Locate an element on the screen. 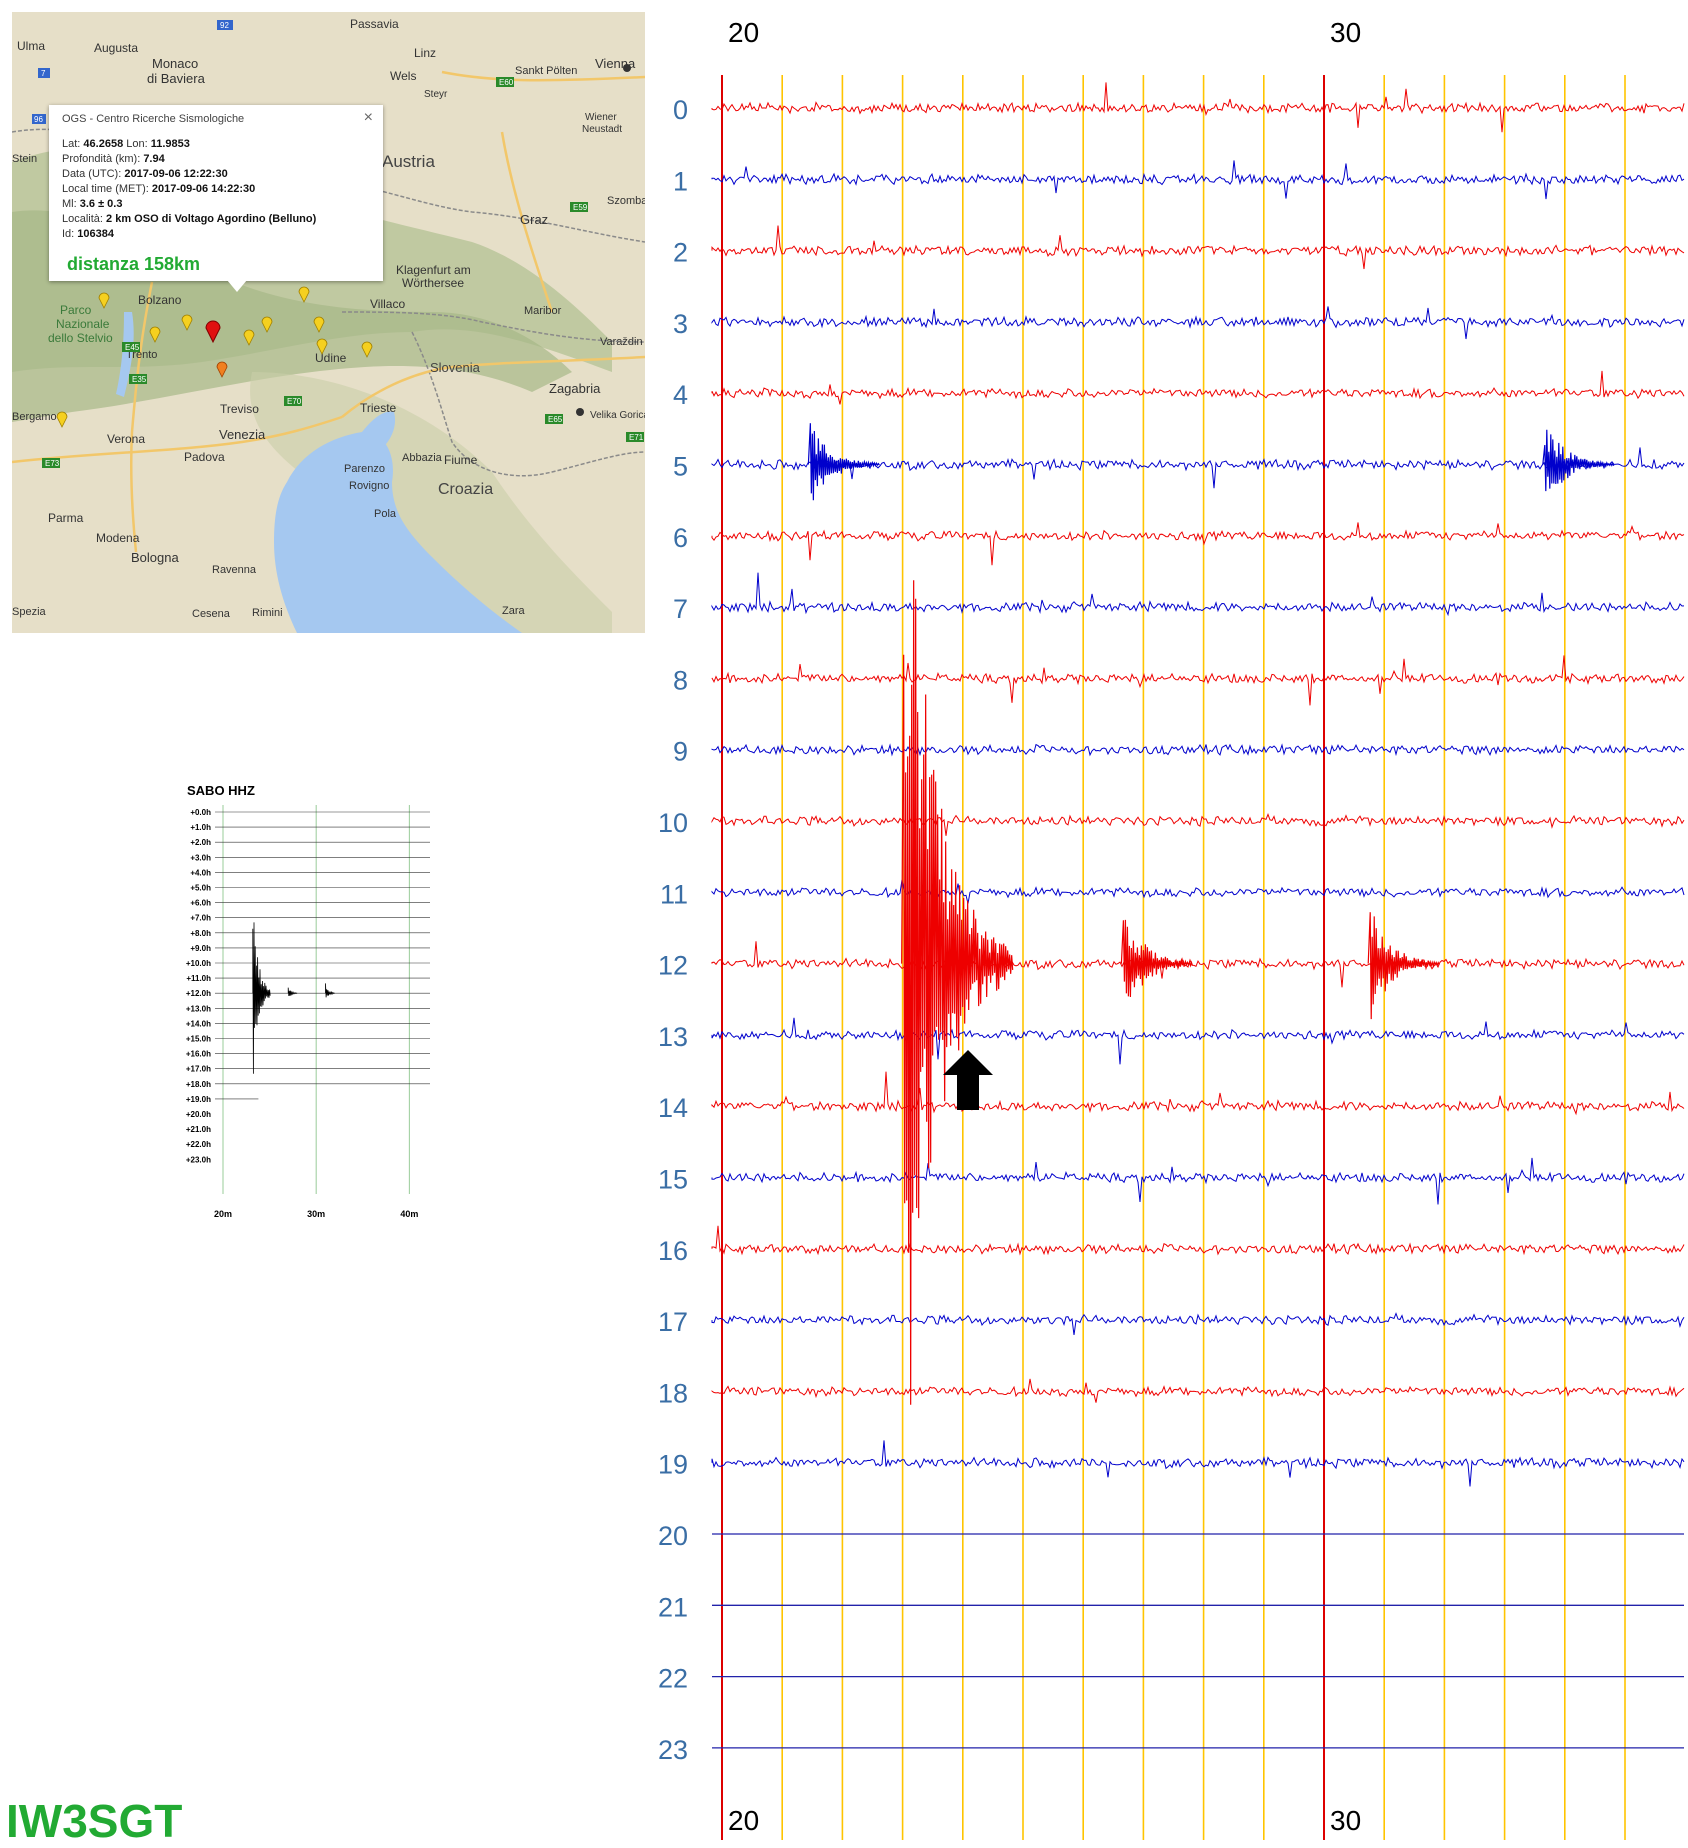 This screenshot has width=1688, height=1848. map-label: Austria is located at coordinates (408, 161).